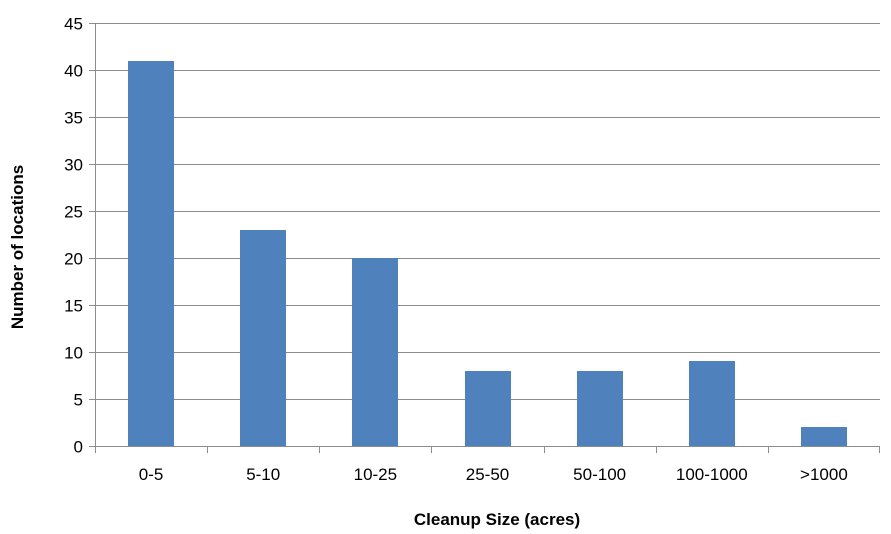  Describe the element at coordinates (73, 353) in the screenshot. I see `y-tick-label-10: 10` at that location.